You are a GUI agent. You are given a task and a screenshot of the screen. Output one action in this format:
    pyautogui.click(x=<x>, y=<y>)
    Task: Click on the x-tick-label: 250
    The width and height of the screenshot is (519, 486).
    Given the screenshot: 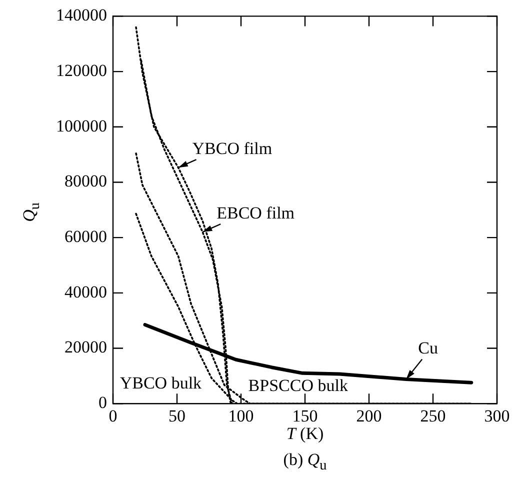 What is the action you would take?
    pyautogui.click(x=433, y=416)
    